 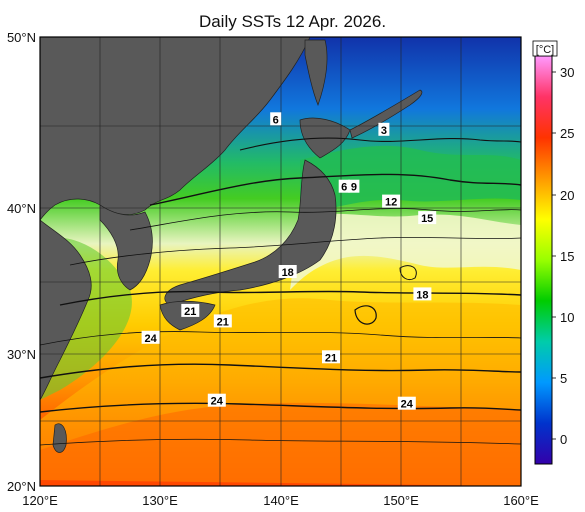 I want to click on colorbar-tick: 5, so click(x=563, y=378).